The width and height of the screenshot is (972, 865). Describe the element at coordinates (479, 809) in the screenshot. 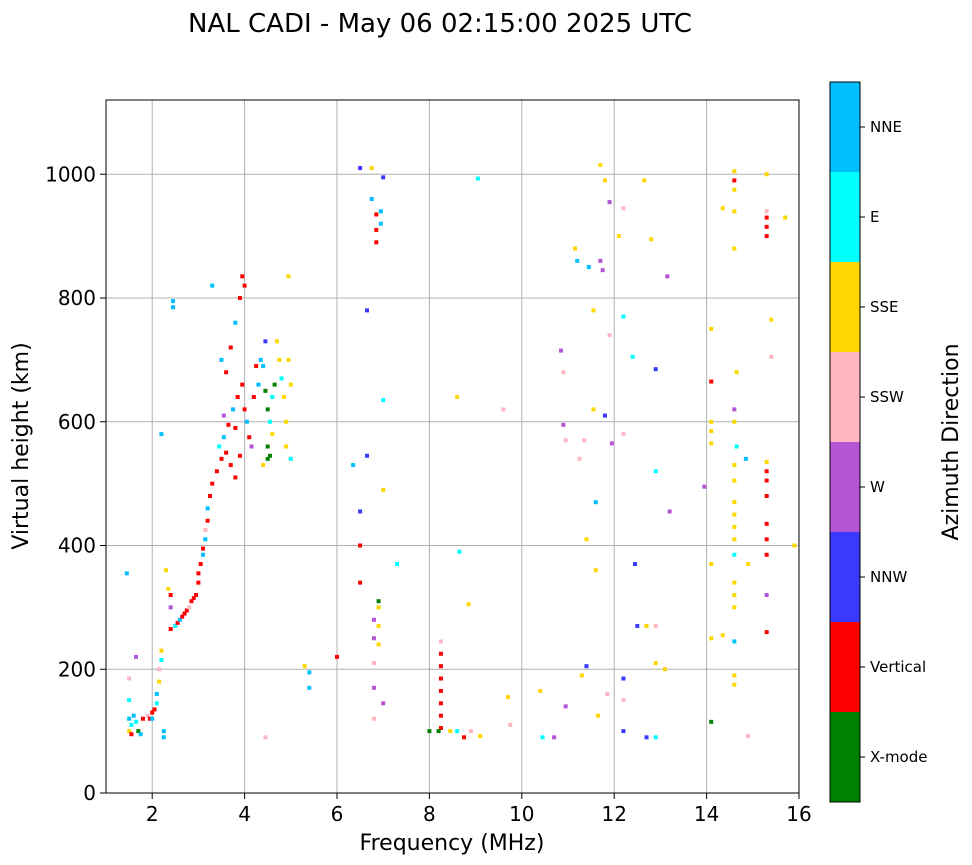

I see `x-axis-ticks: 2 4 6 8 10 12 14 16` at that location.